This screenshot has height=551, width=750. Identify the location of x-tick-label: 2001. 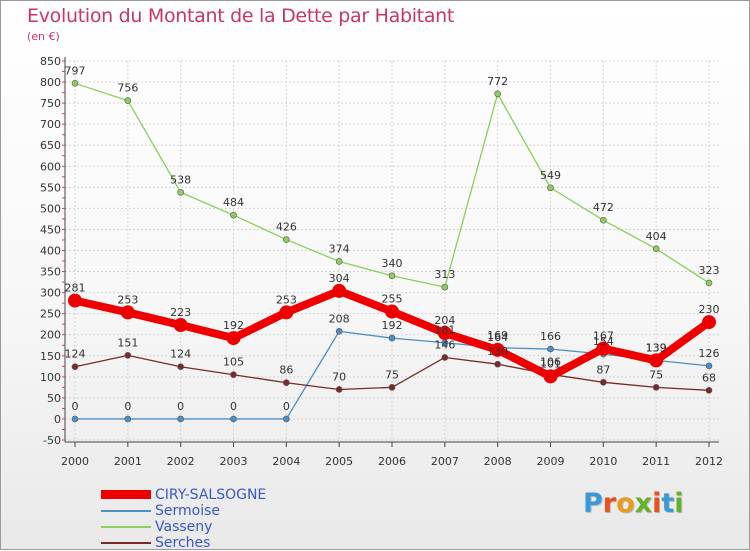
(128, 461).